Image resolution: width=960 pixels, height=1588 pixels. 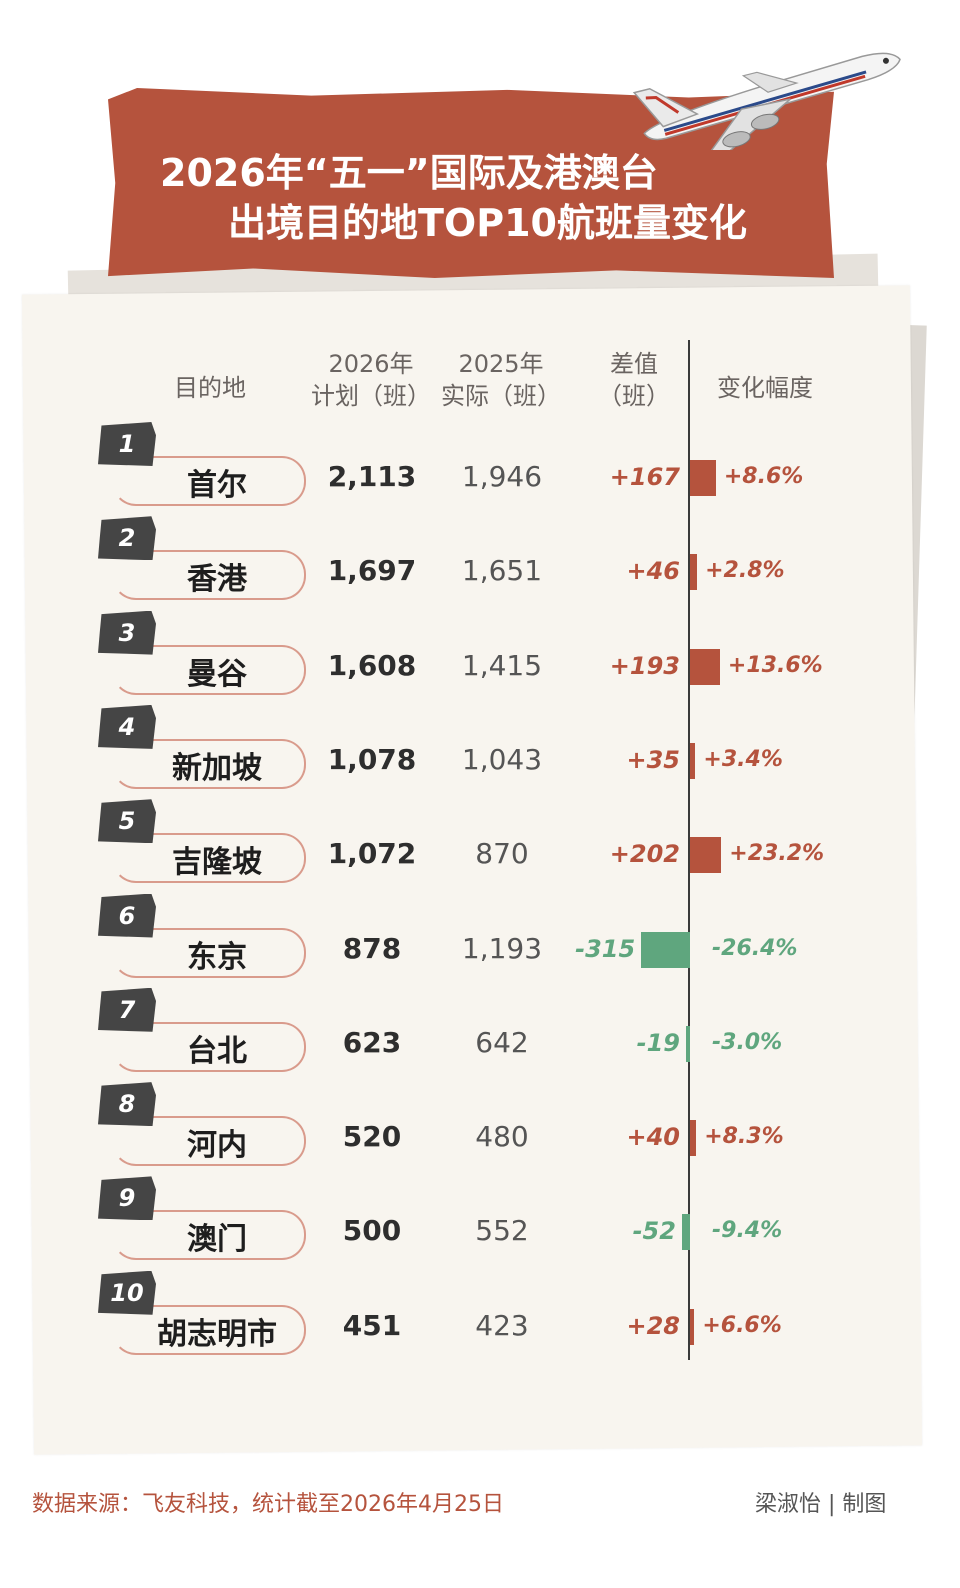 I want to click on rank-badge: 8, so click(x=127, y=1104).